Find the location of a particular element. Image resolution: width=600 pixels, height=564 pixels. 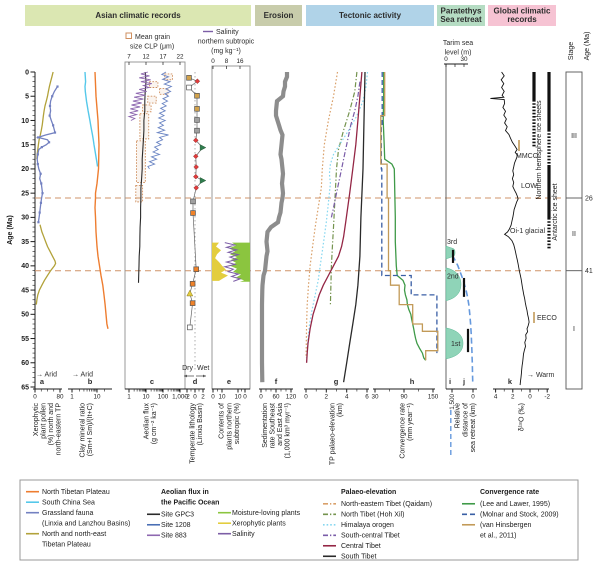

legend-item-label: Xerophytic plants is located at coordinates (259, 524).